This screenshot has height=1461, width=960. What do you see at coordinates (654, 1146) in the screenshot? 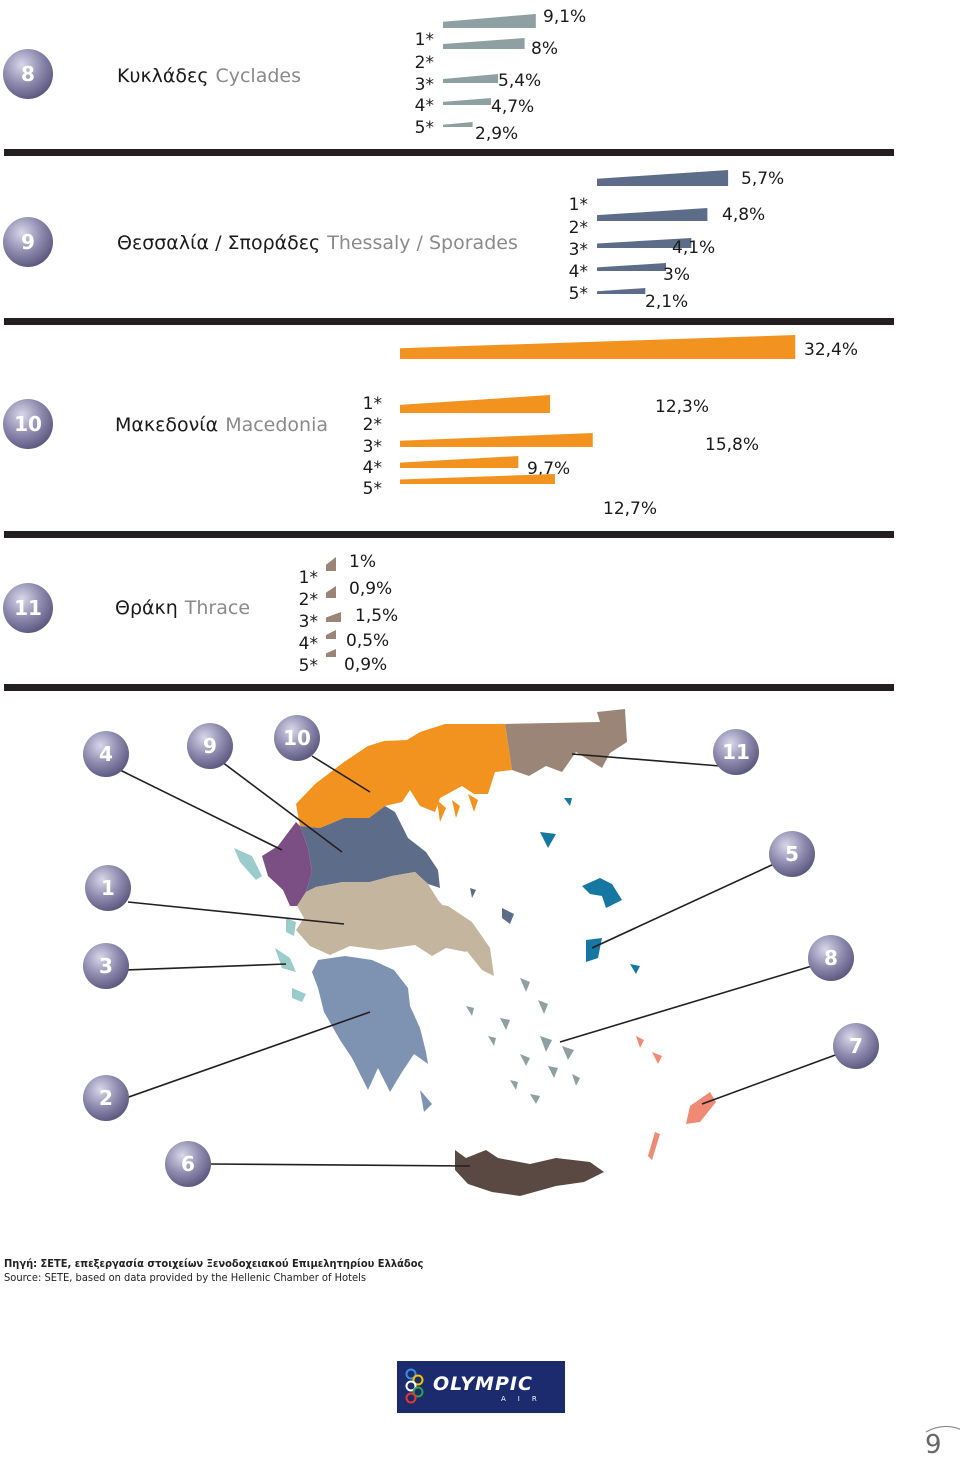
I see `map-island-karpathos` at bounding box center [654, 1146].